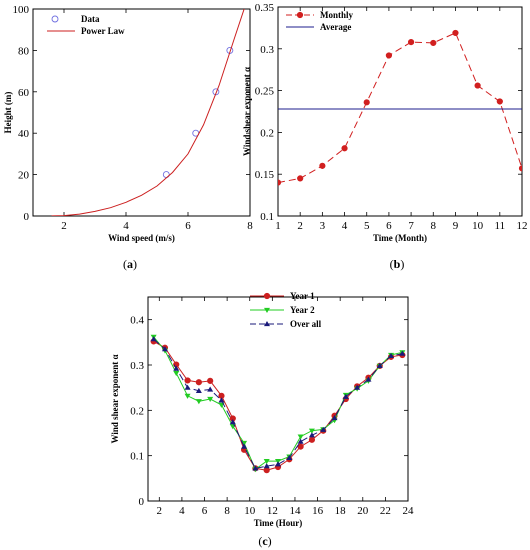 Image resolution: width=530 pixels, height=550 pixels. I want to click on legend: Monthly Average, so click(320, 21).